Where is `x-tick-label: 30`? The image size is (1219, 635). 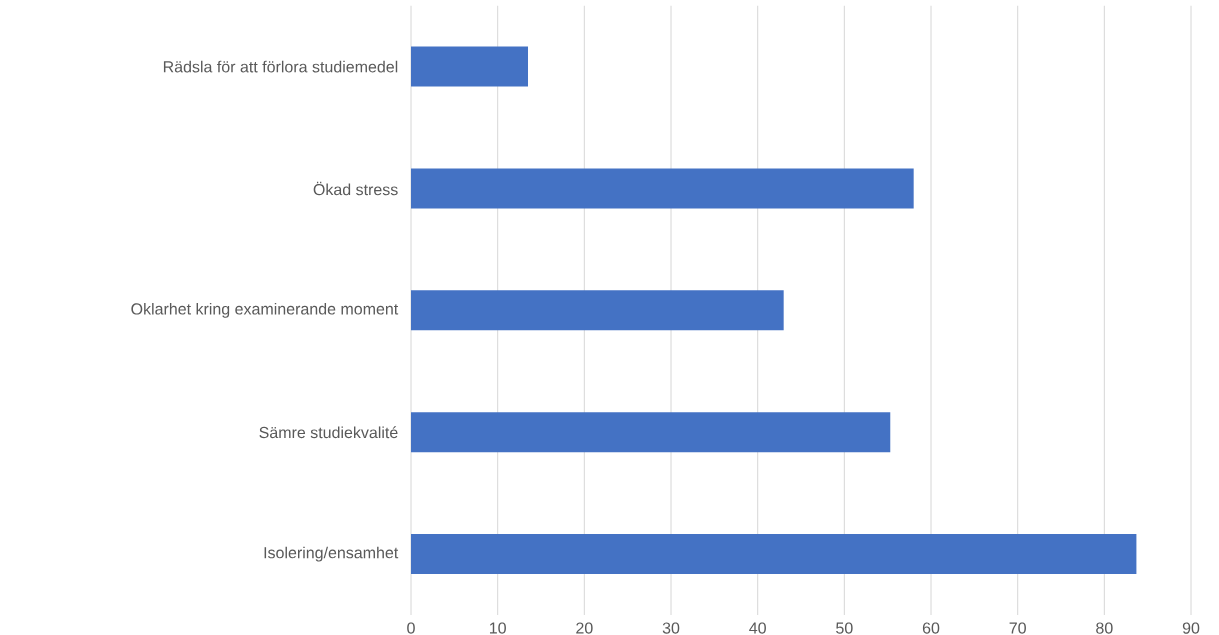 x-tick-label: 30 is located at coordinates (671, 628).